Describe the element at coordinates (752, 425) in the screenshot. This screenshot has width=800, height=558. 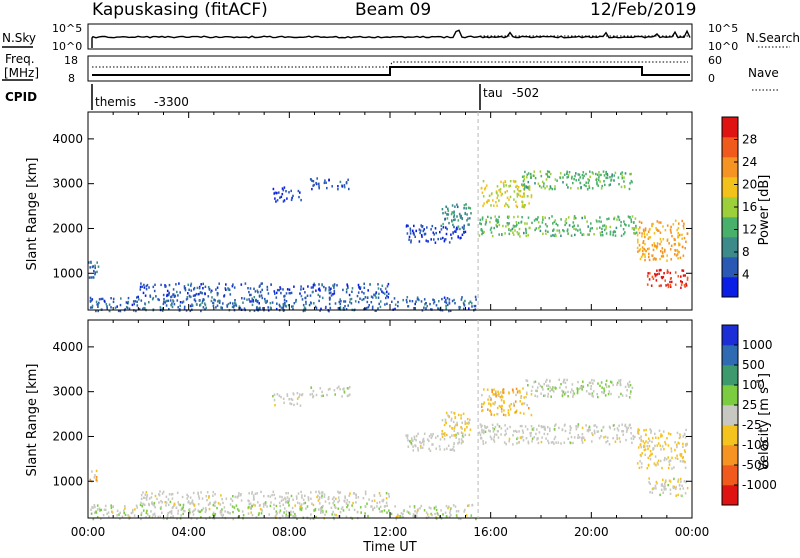
I see `colorbar-tick-label: -25` at that location.